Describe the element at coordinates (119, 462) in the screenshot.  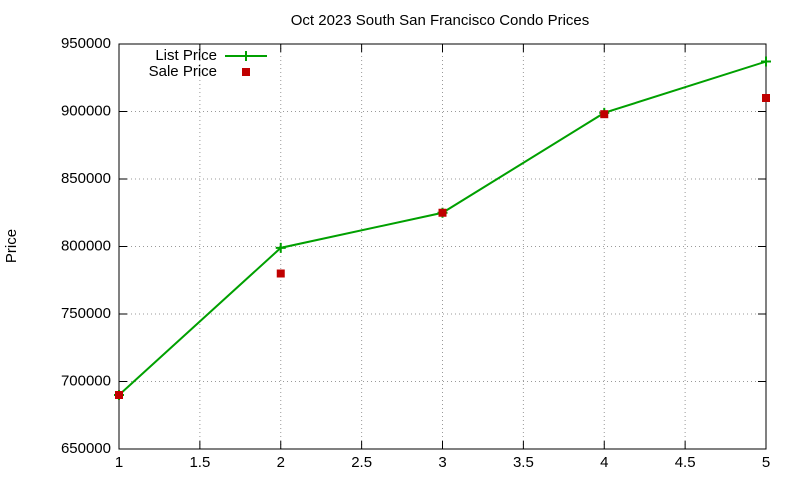
I see `x-tick-label: 1` at that location.